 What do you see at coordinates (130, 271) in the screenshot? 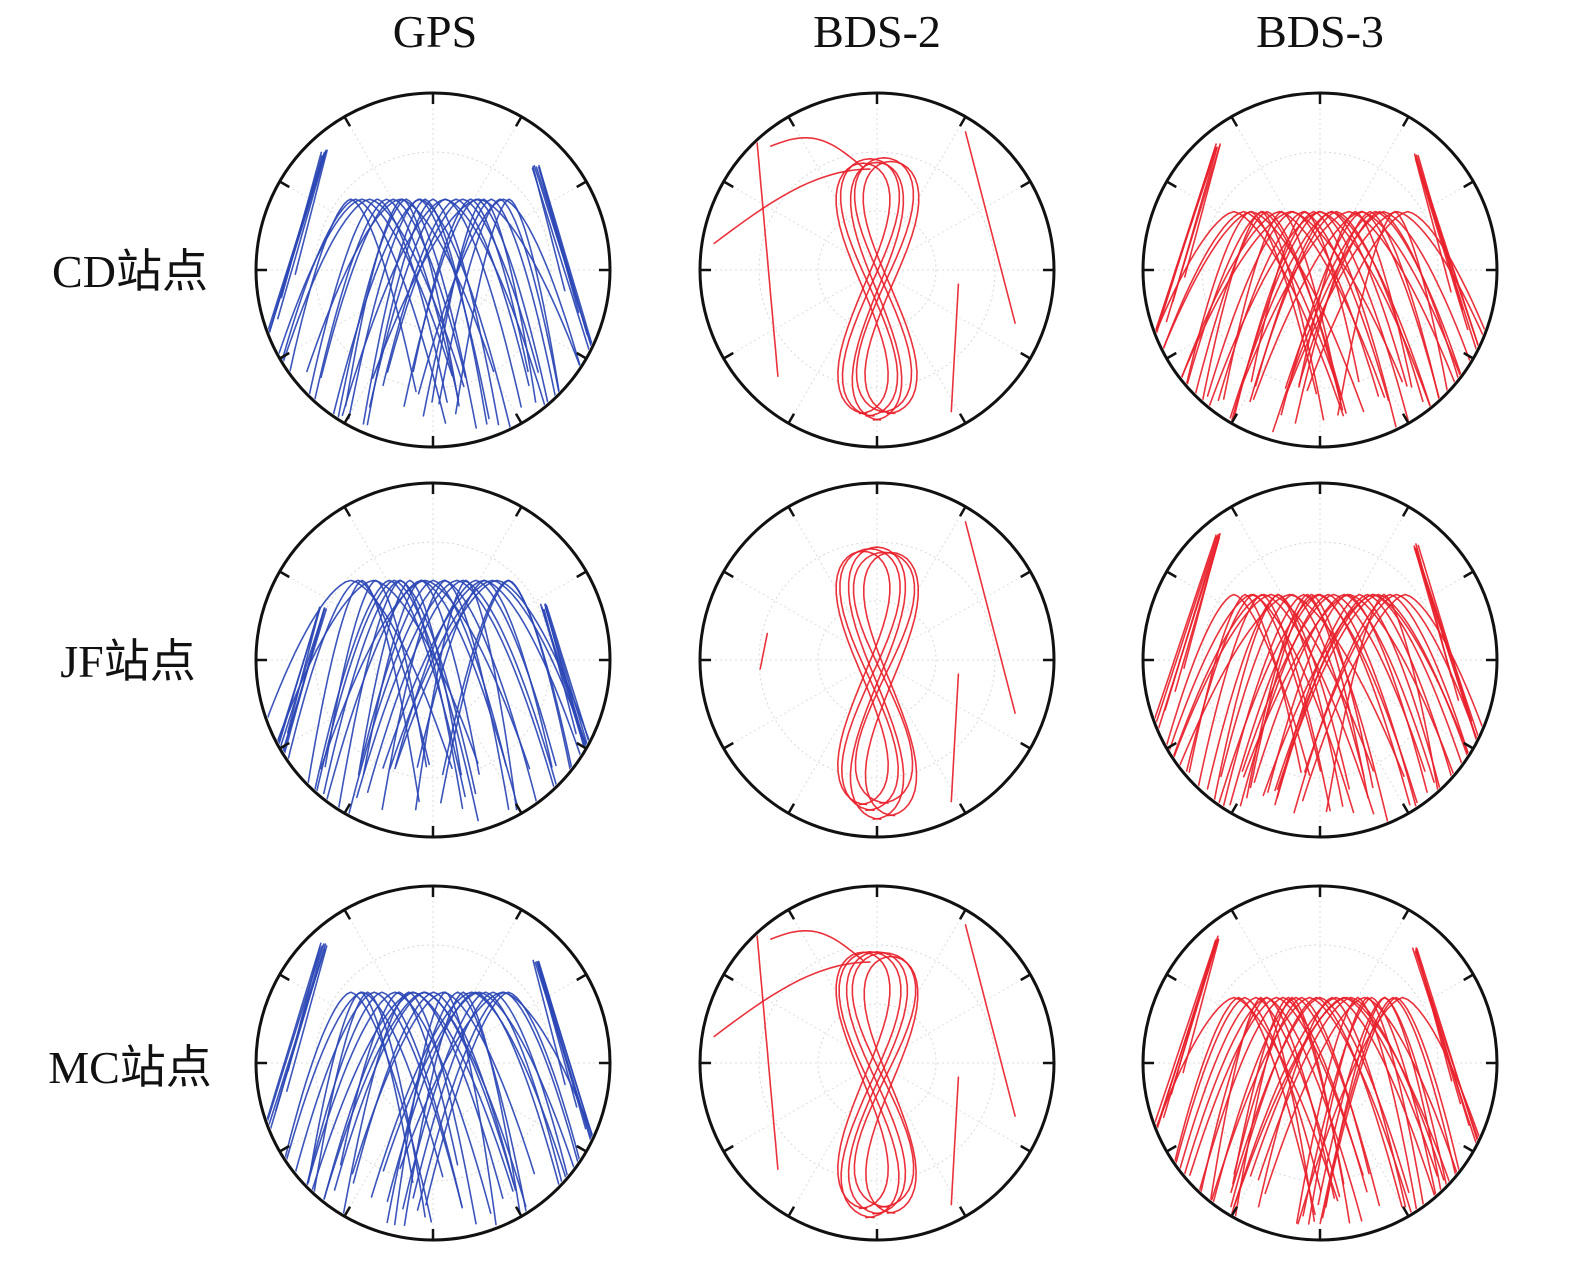
I see `row-label-cd: CD站点` at bounding box center [130, 271].